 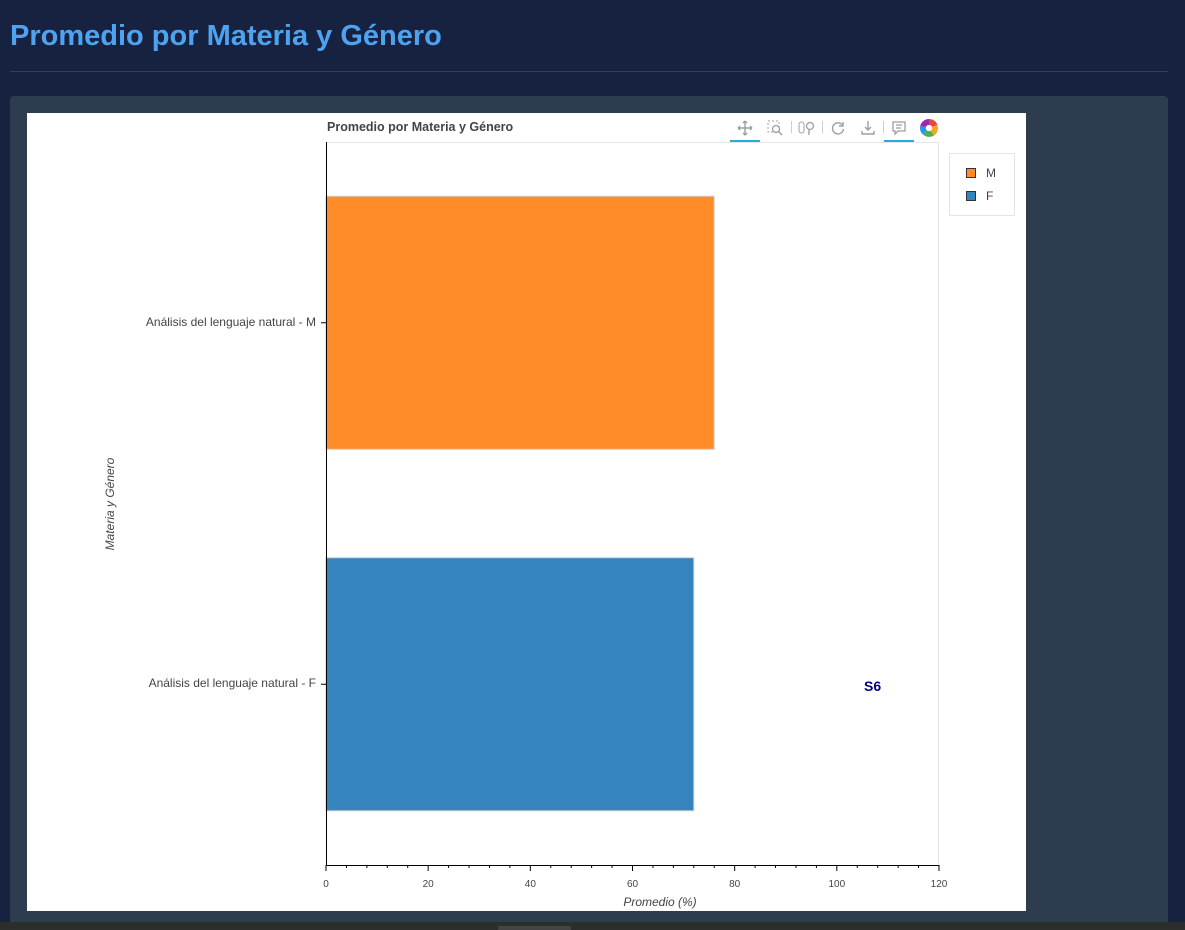 What do you see at coordinates (838, 128) in the screenshot?
I see `reset-icon` at bounding box center [838, 128].